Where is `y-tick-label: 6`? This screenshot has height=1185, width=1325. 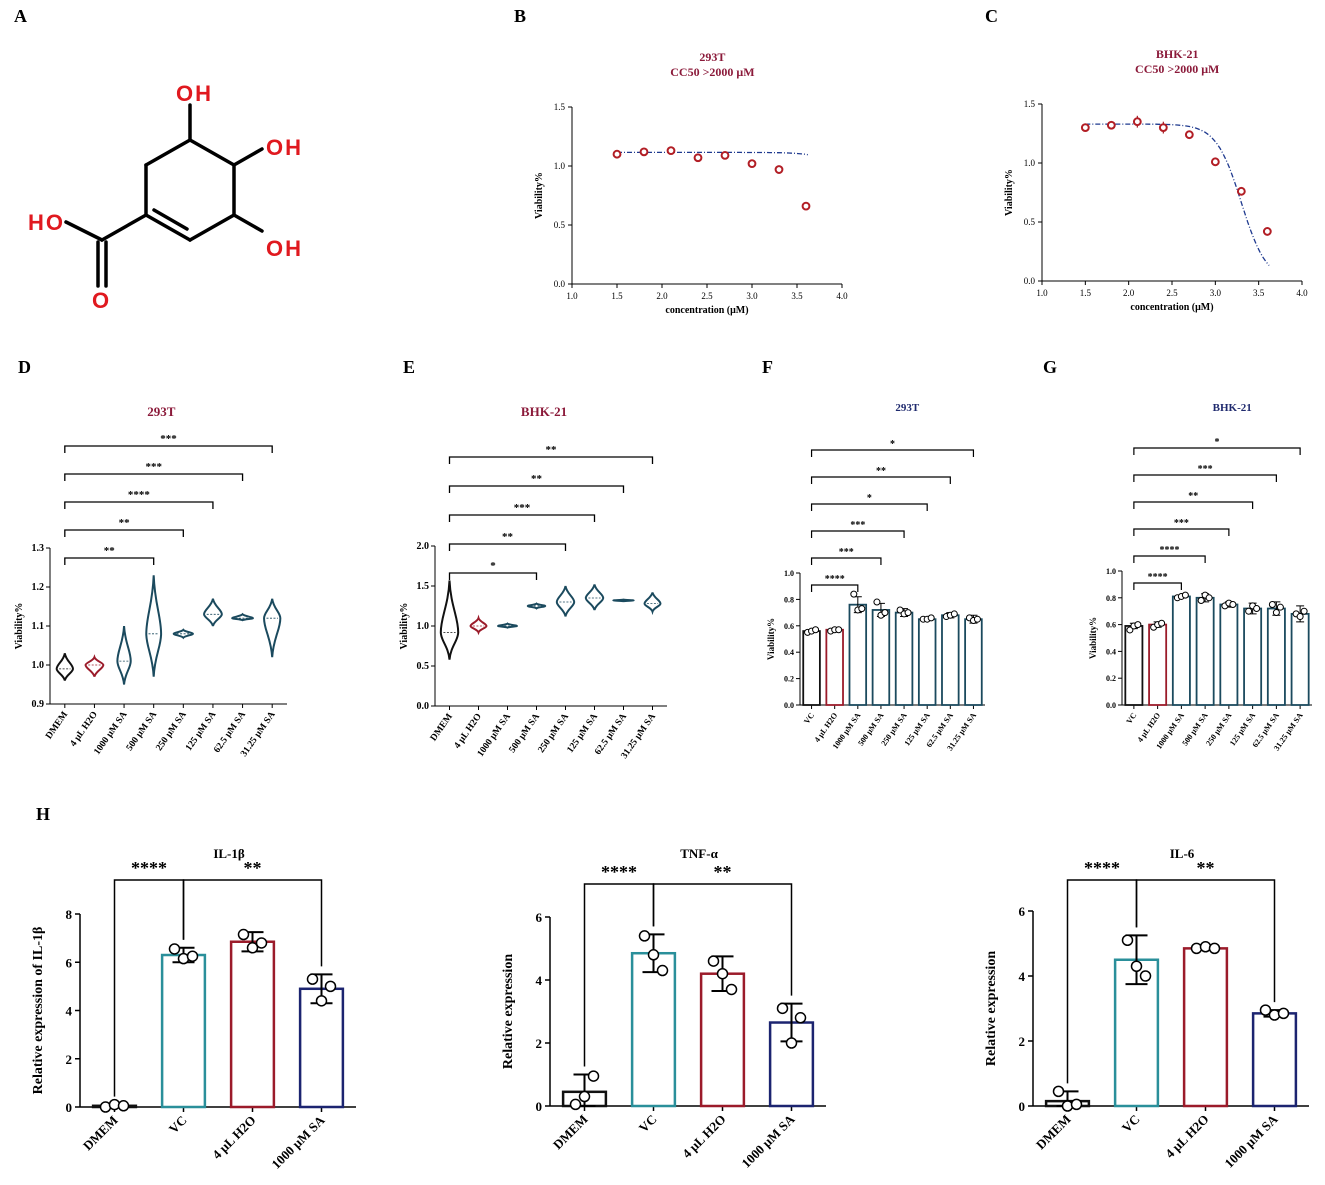
y-tick-label: 6 is located at coordinates (69, 962).